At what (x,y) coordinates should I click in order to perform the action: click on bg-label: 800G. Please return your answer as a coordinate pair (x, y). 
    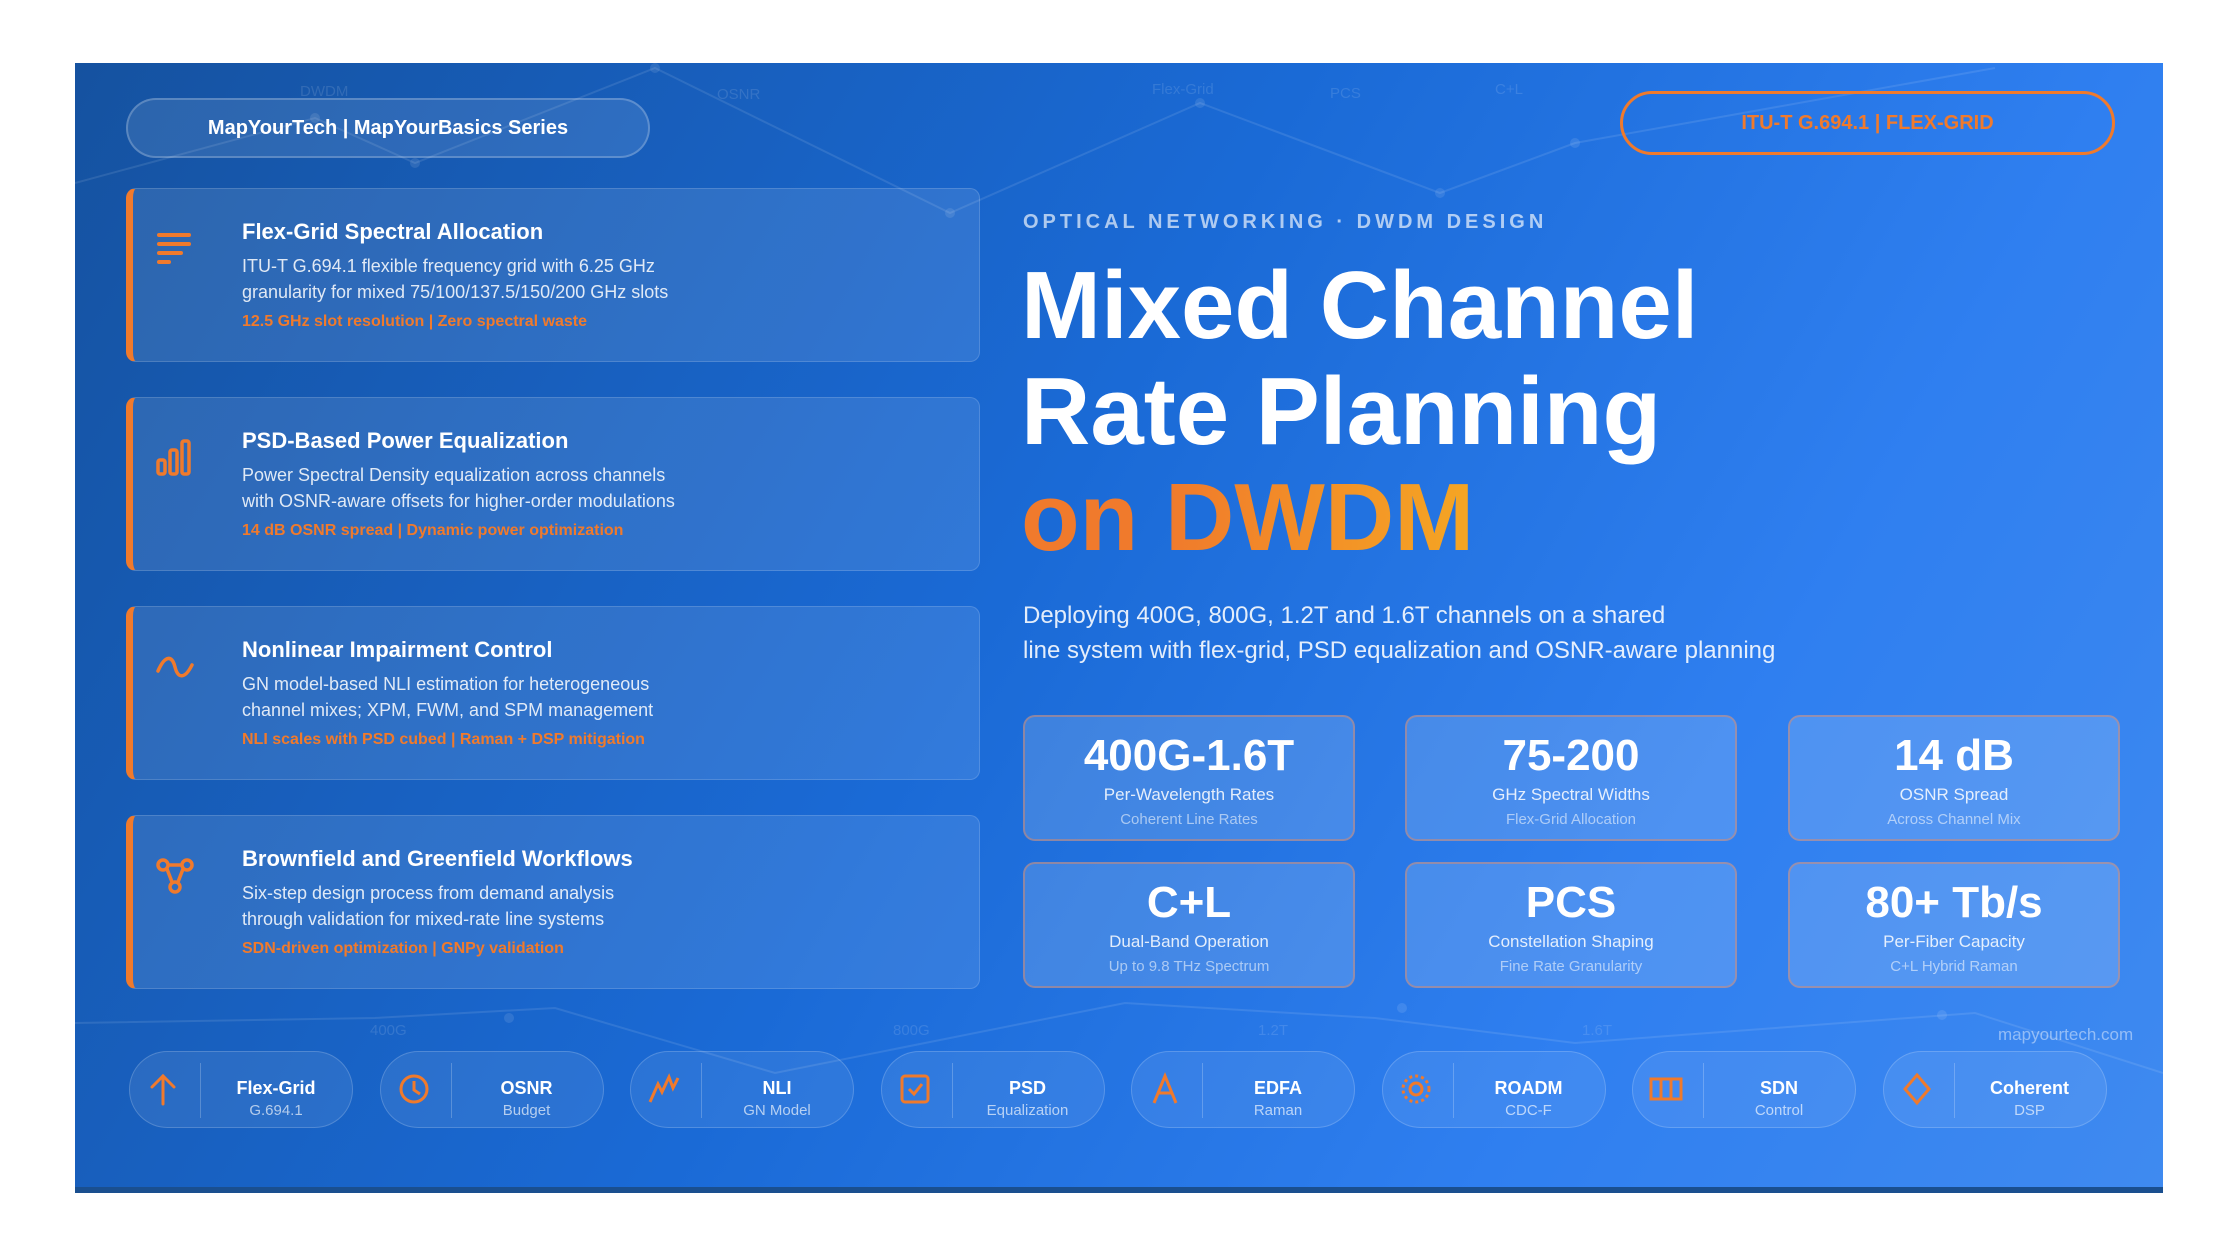
    Looking at the image, I should click on (911, 1030).